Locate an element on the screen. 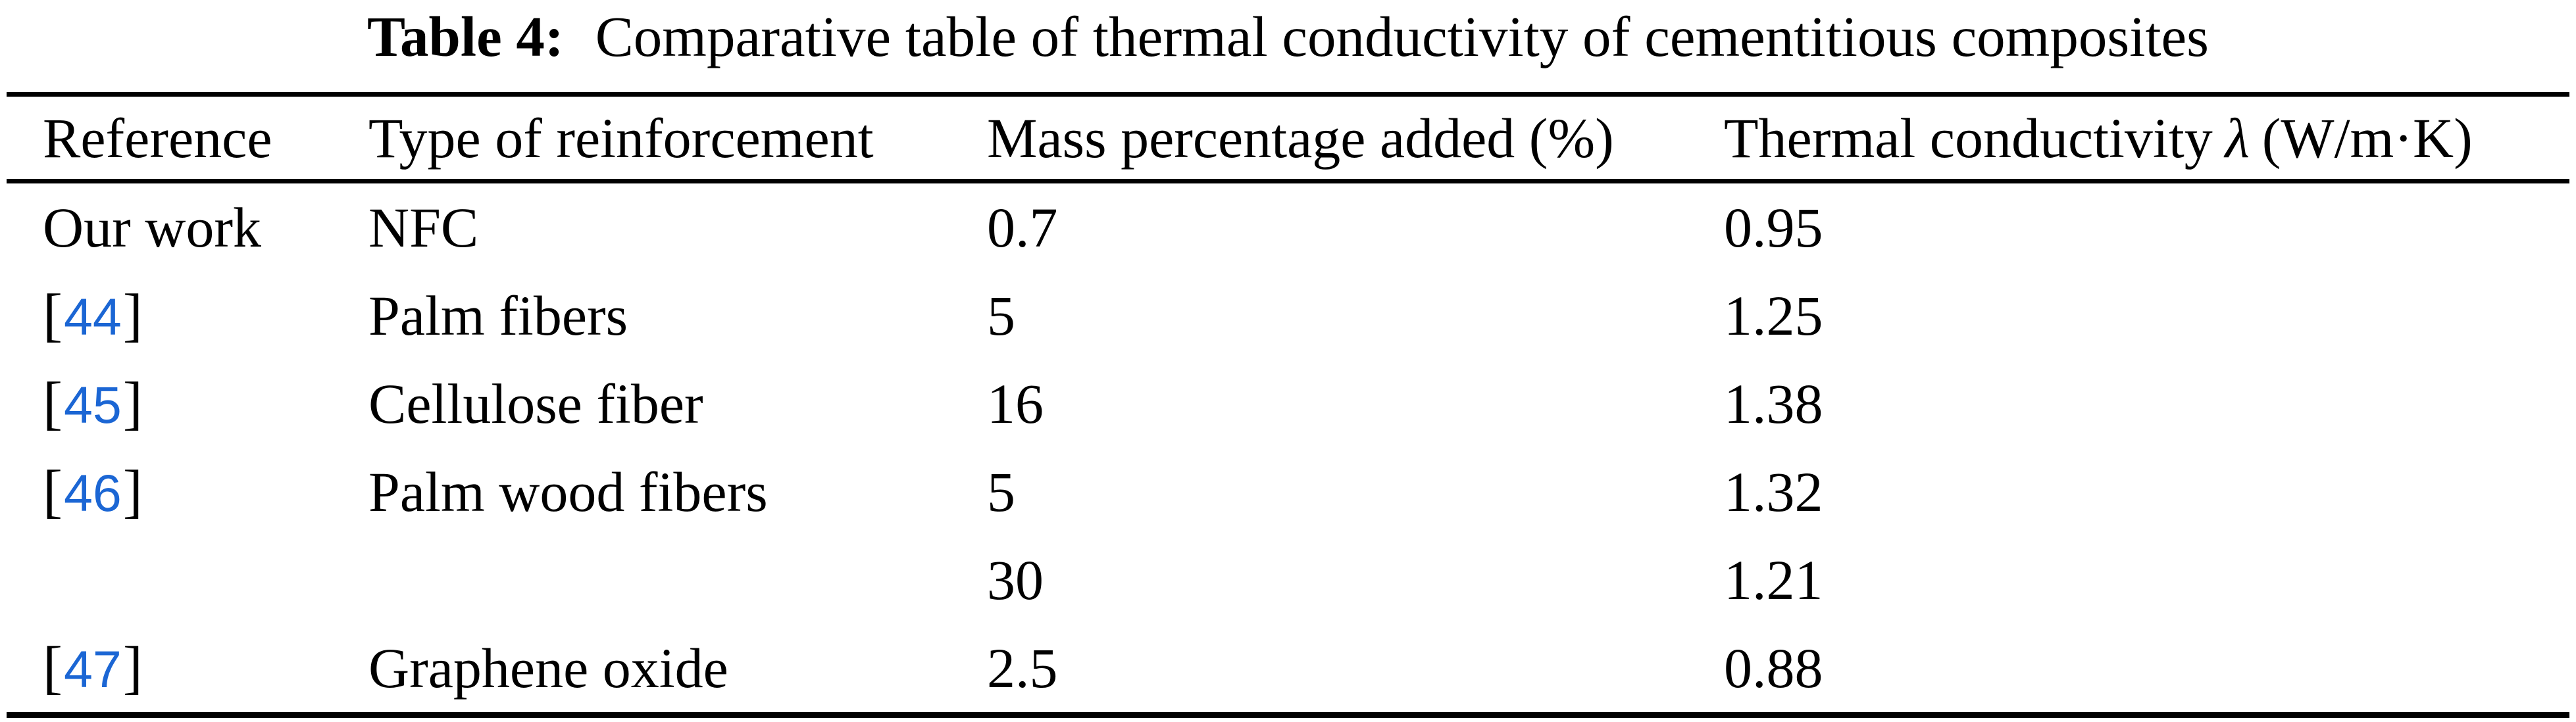 The height and width of the screenshot is (722, 2576). lambda-symbol: λ is located at coordinates (2237, 138).